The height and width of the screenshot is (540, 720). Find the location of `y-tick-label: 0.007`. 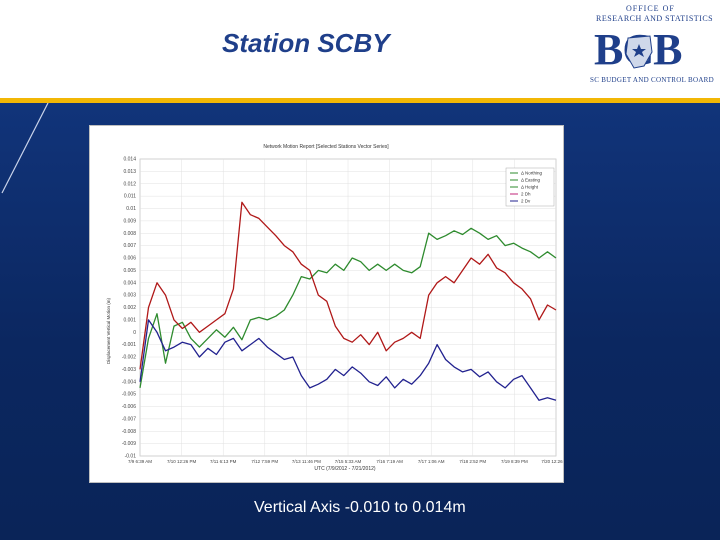

y-tick-label: 0.007 is located at coordinates (129, 246).